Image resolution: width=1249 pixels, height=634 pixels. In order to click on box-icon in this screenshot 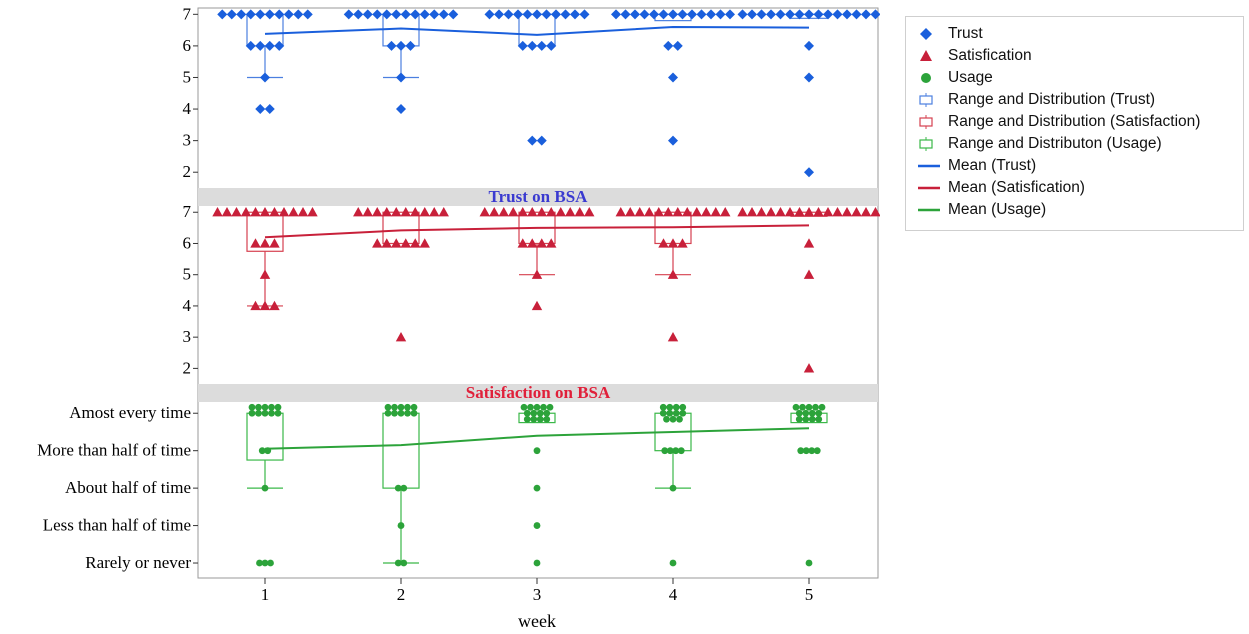, I will do `click(929, 100)`.